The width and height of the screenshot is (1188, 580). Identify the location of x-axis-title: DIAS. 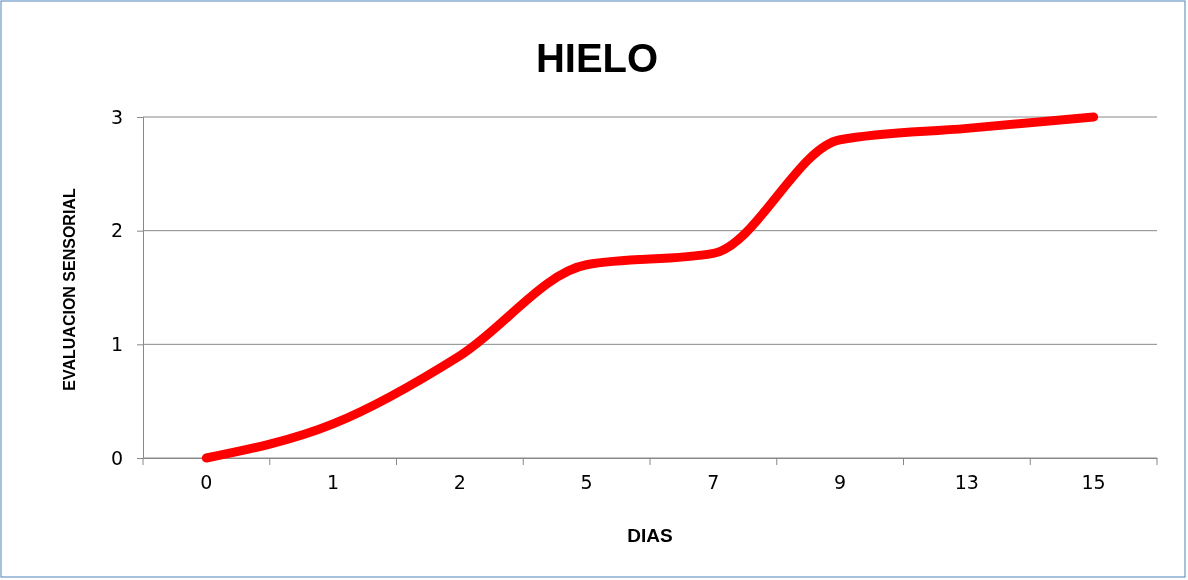
(650, 535).